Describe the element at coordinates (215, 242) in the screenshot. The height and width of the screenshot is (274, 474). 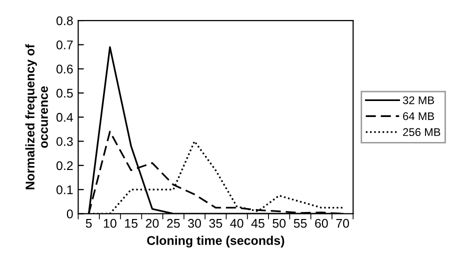
I see `x-axis-title: Cloning time (seconds)` at that location.